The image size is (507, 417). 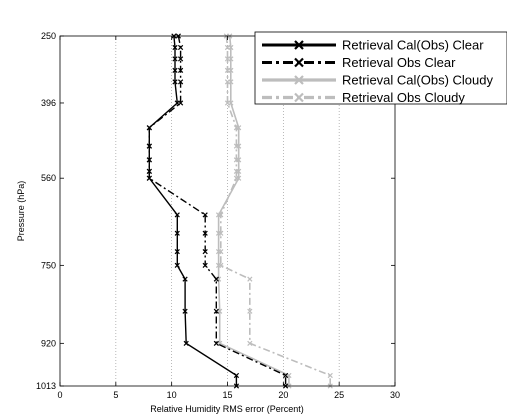 What do you see at coordinates (413, 45) in the screenshot?
I see `legend-label-1: Retrieval Cal(Obs) Clear` at bounding box center [413, 45].